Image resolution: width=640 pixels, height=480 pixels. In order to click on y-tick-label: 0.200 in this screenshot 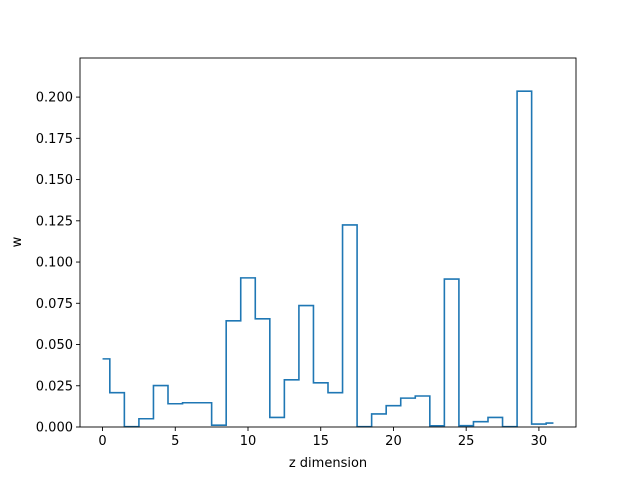, I will do `click(54, 98)`.